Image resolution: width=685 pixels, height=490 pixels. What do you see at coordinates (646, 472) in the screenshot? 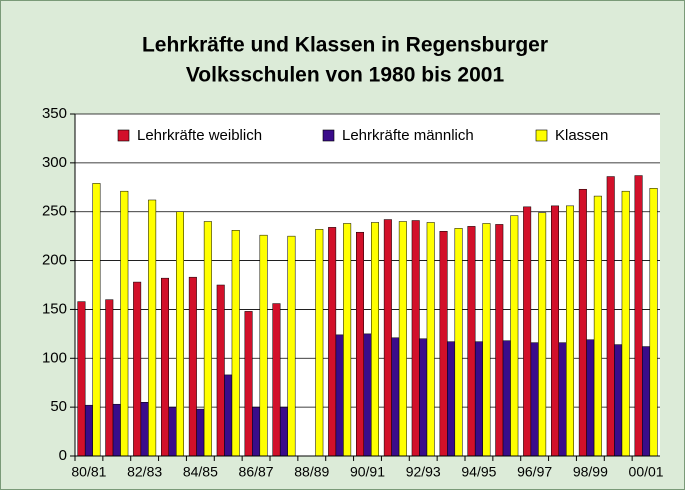
I see `x-tick-label: 00/01` at bounding box center [646, 472].